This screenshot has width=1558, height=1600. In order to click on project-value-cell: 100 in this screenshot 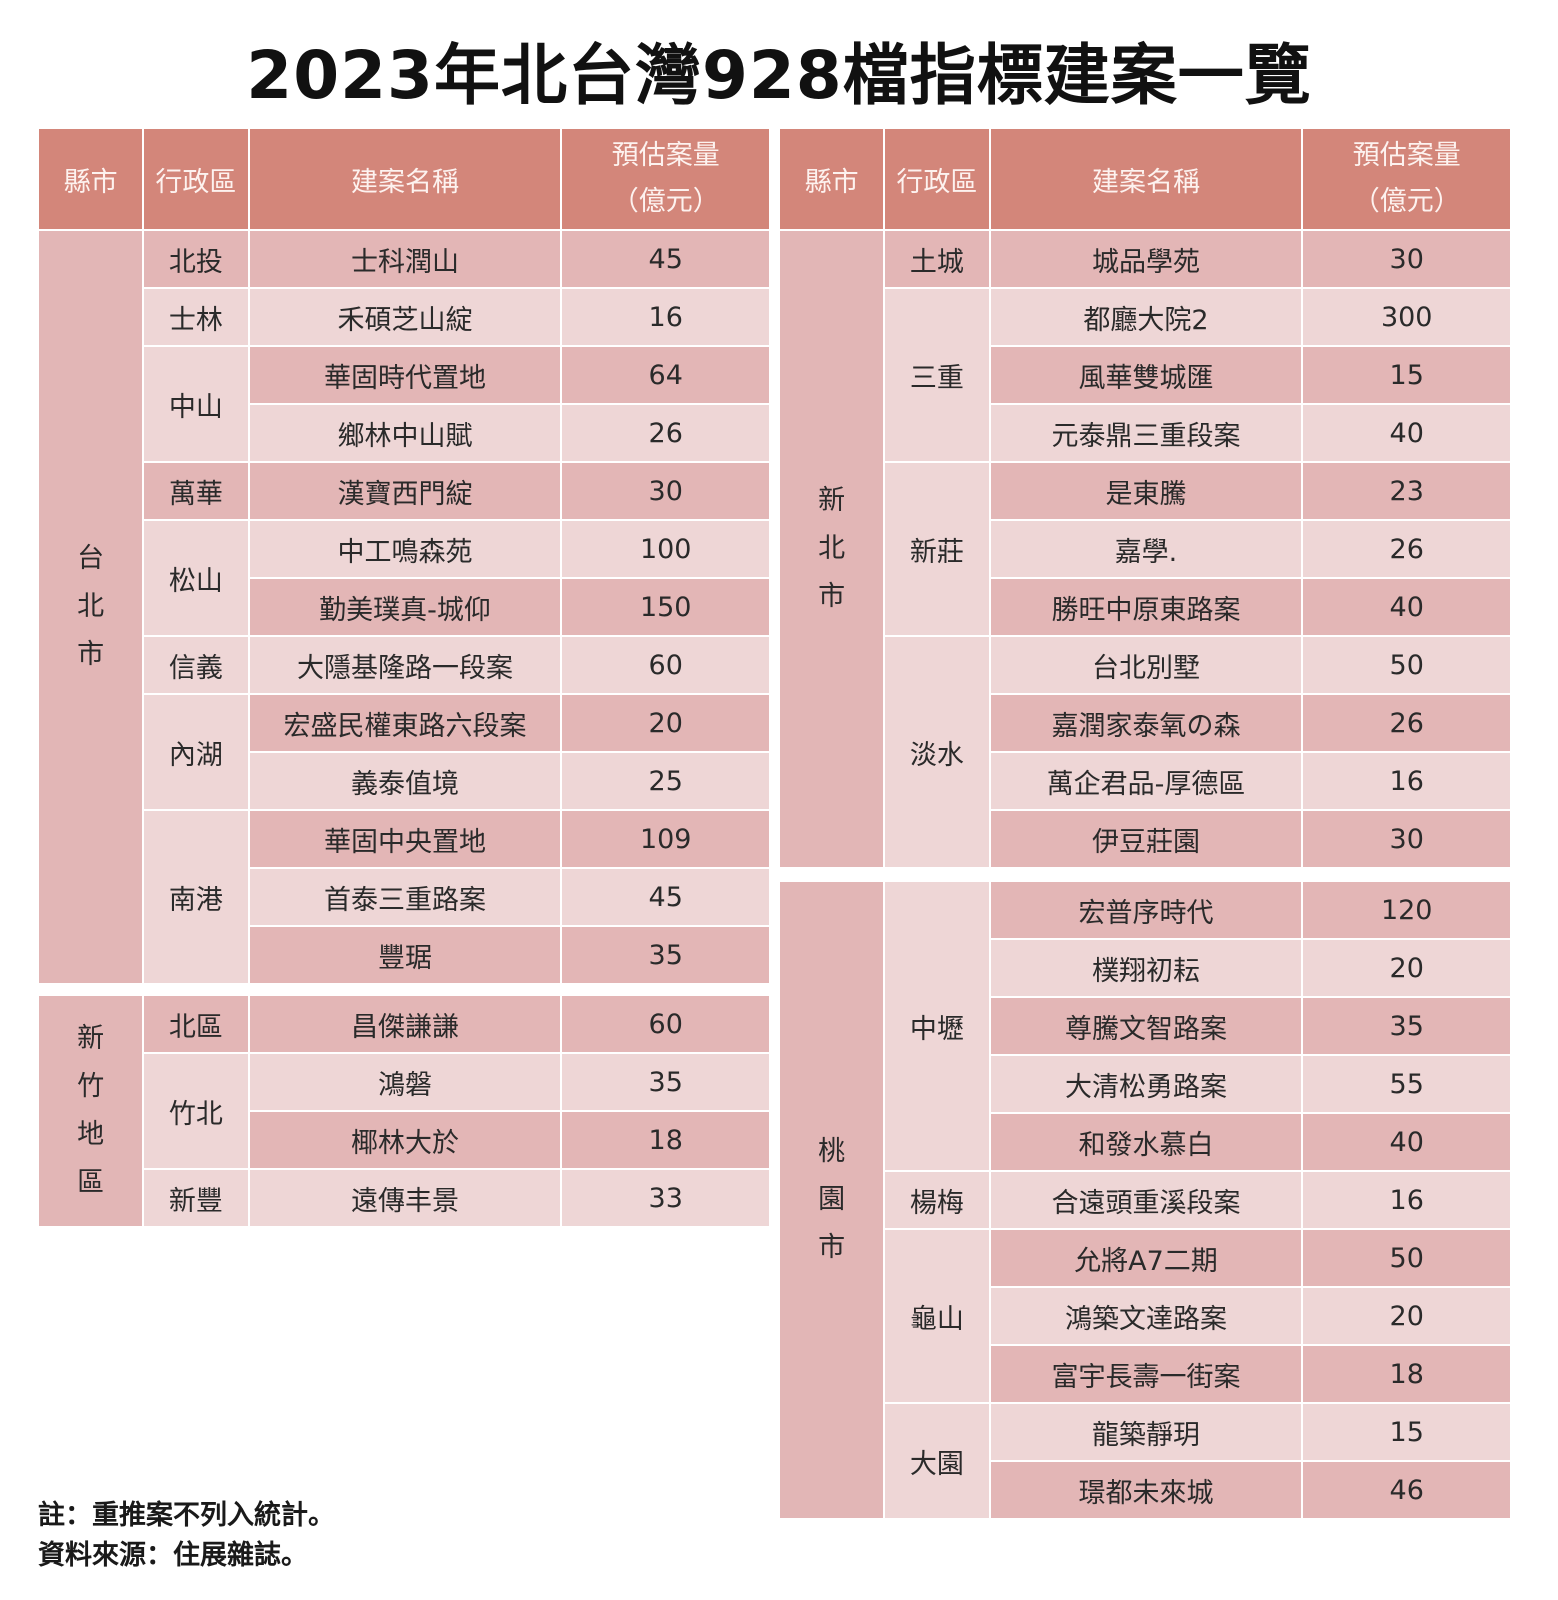, I will do `click(665, 549)`.